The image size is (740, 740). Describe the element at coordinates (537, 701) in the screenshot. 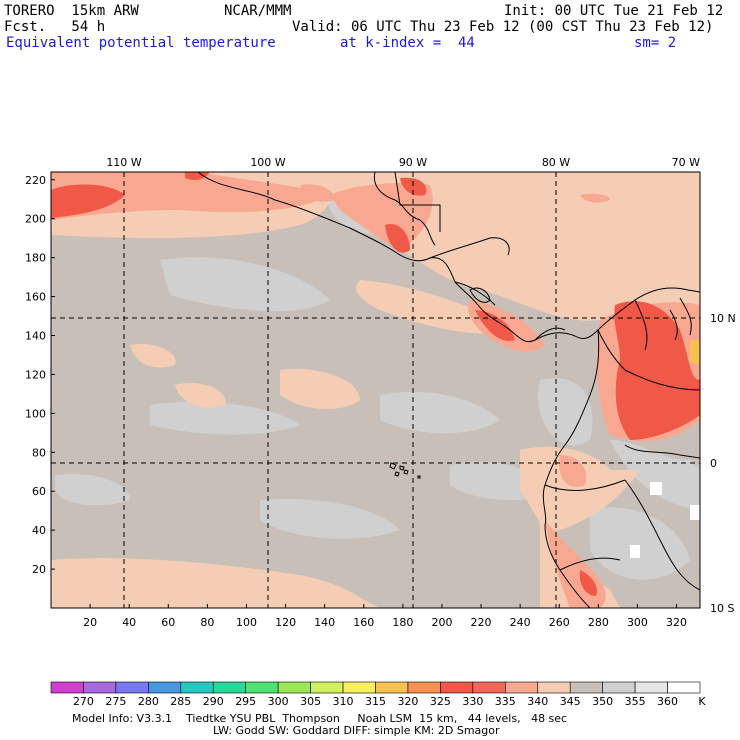

I see `colorbar-label: 340` at that location.